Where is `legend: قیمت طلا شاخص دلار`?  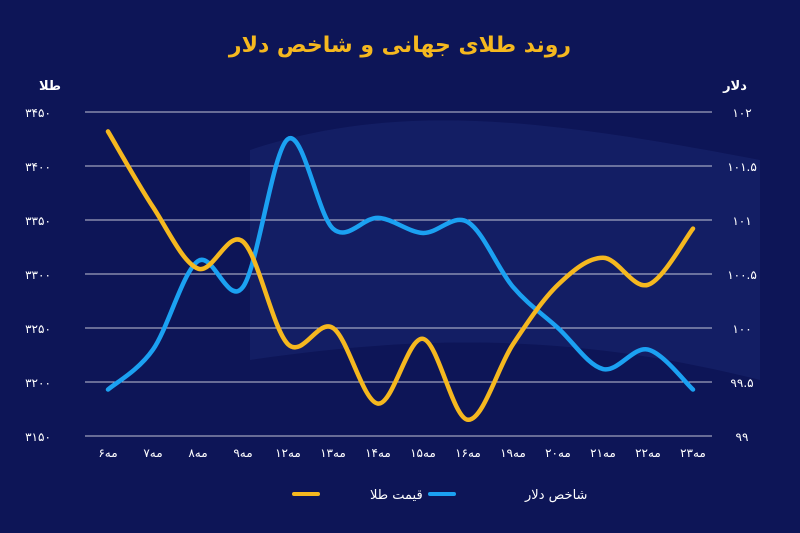
legend: قیمت طلا شاخص دلار is located at coordinates (439, 495).